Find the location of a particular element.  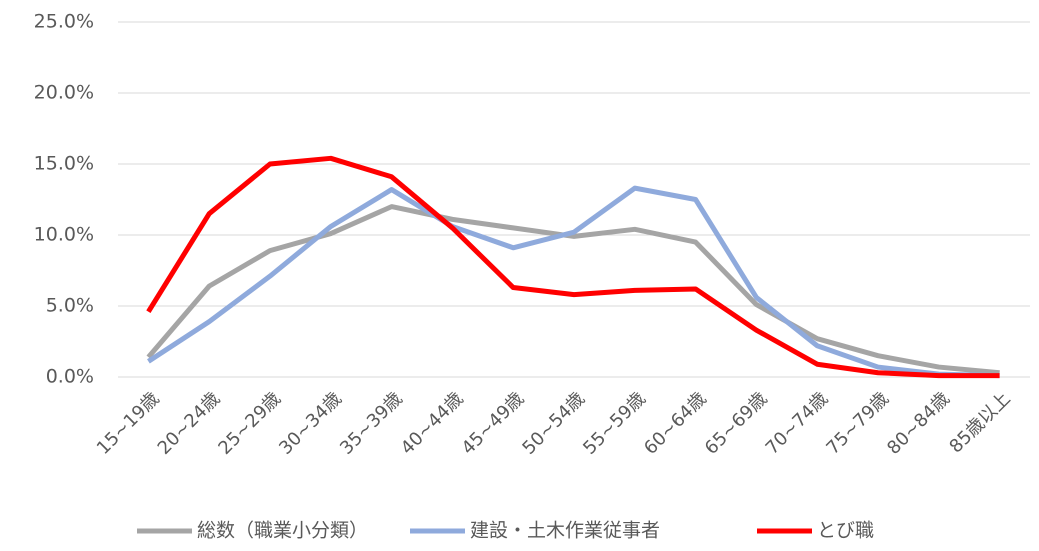

y-tick-label: 25.0% is located at coordinates (64, 22).